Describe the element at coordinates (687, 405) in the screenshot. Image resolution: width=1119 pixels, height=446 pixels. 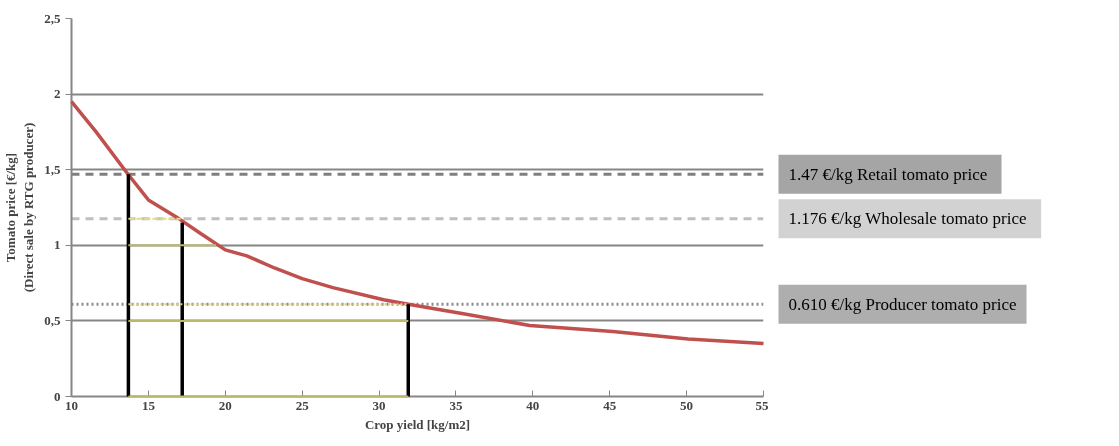
I see `x-tick-label: 50` at that location.